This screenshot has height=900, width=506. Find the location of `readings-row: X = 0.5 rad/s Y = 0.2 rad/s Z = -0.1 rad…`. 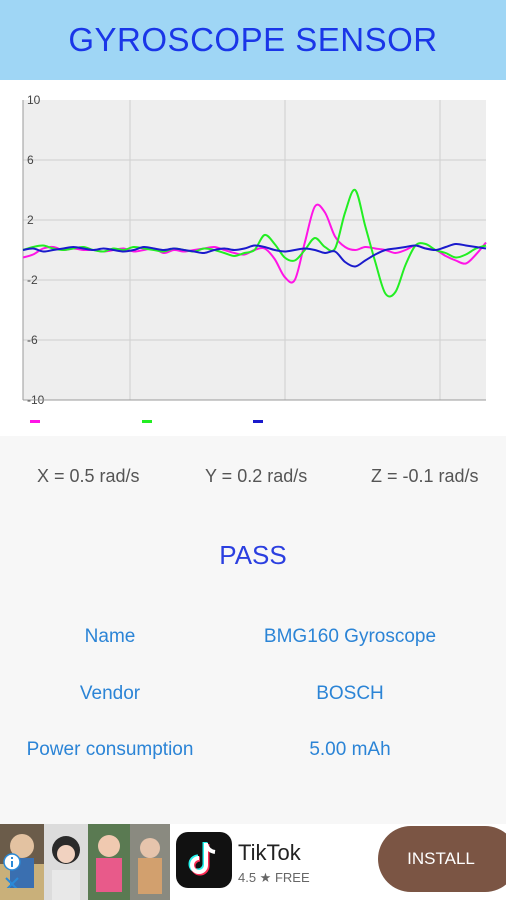

readings-row: X = 0.5 rad/s Y = 0.2 rad/s Z = -0.1 rad… is located at coordinates (253, 477).